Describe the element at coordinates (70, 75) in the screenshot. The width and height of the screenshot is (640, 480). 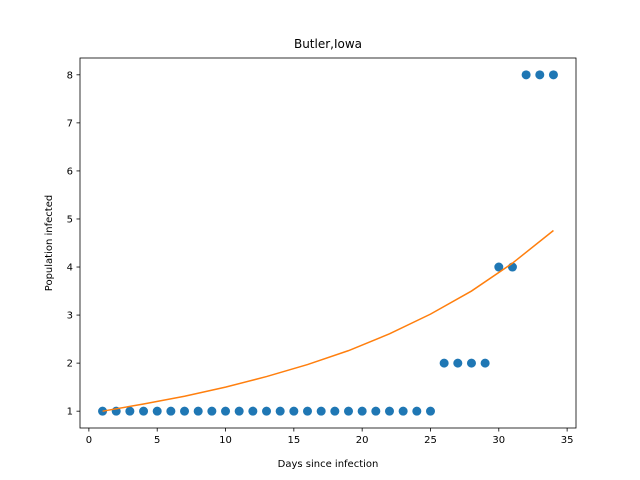
I see `y-tick-label: 8` at that location.